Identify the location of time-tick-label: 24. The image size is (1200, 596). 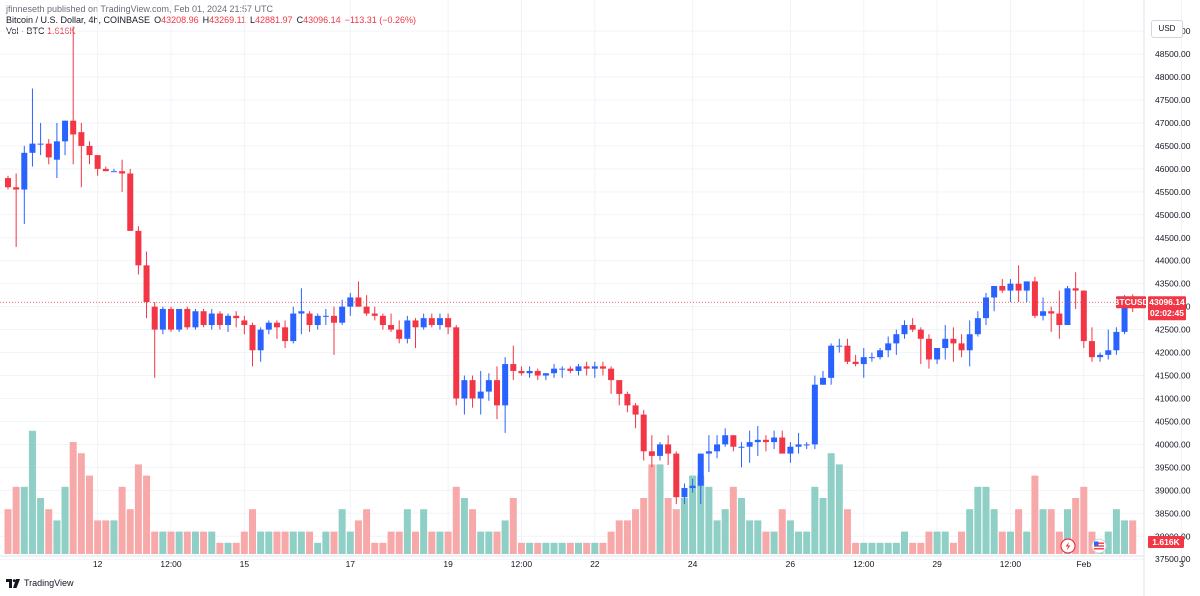
(693, 564).